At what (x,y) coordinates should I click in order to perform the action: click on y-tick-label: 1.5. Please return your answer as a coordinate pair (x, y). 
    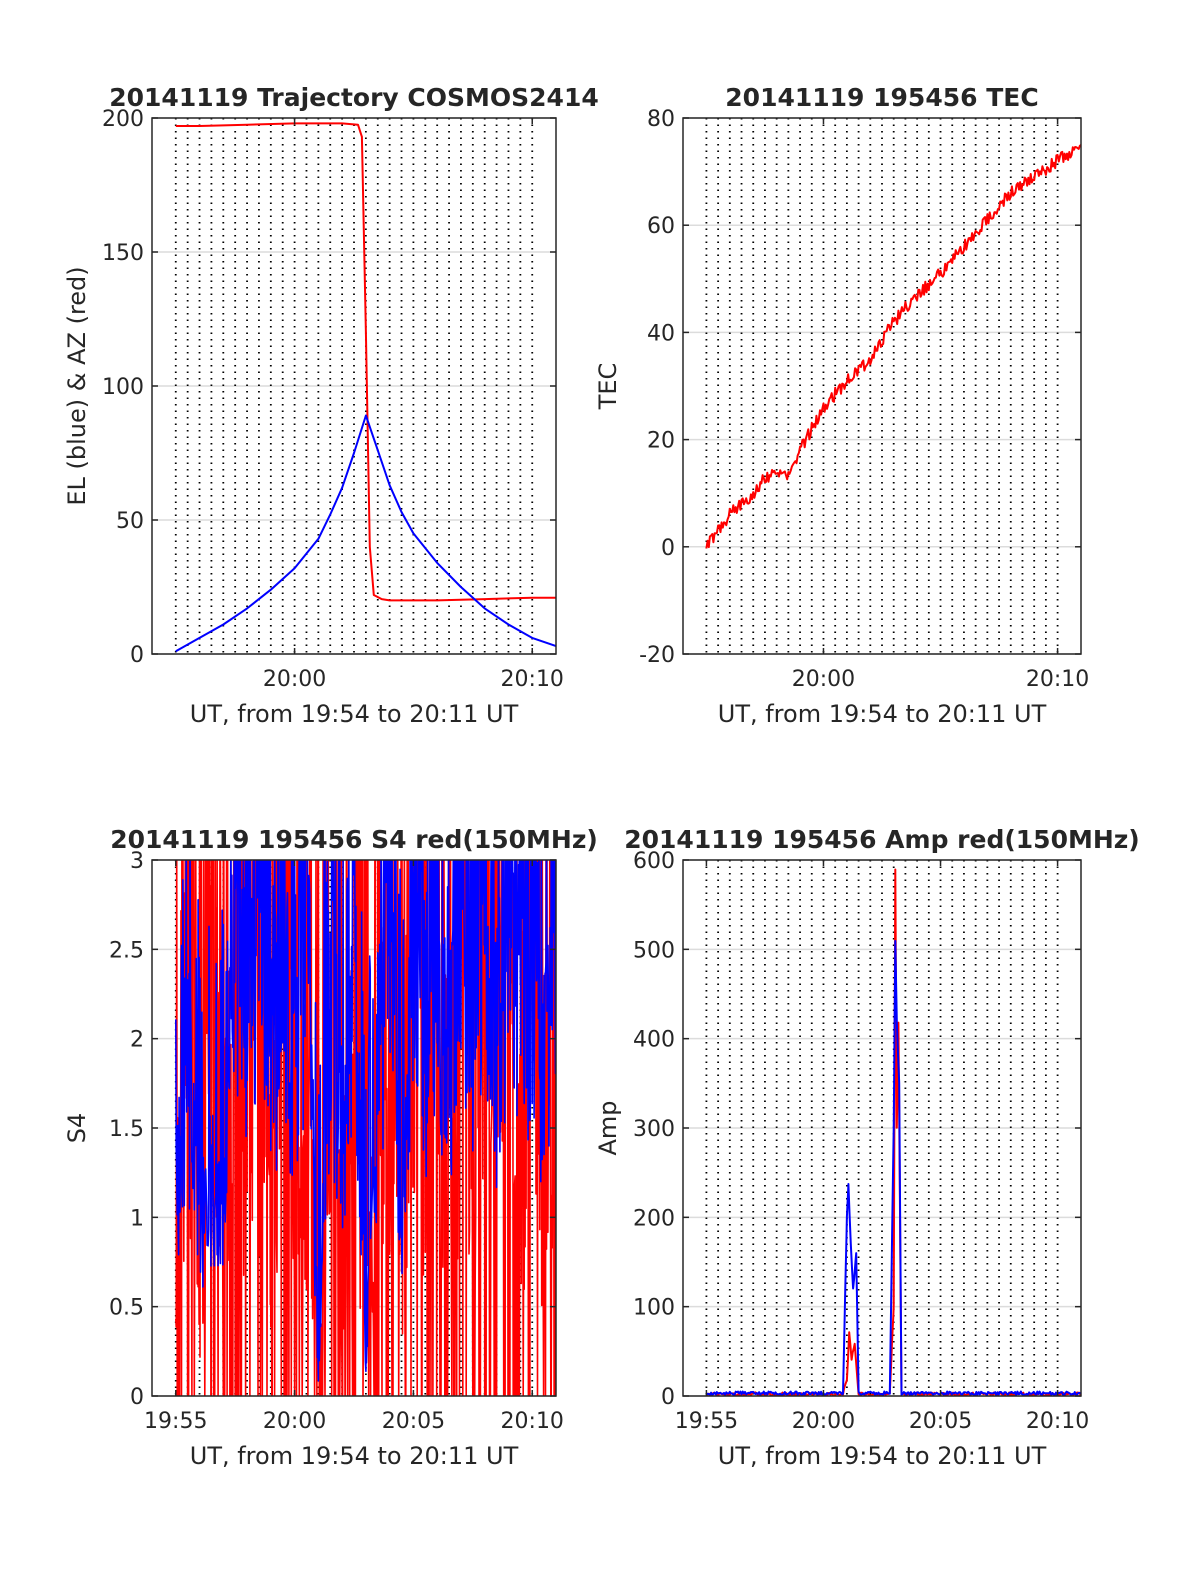
    Looking at the image, I should click on (126, 1129).